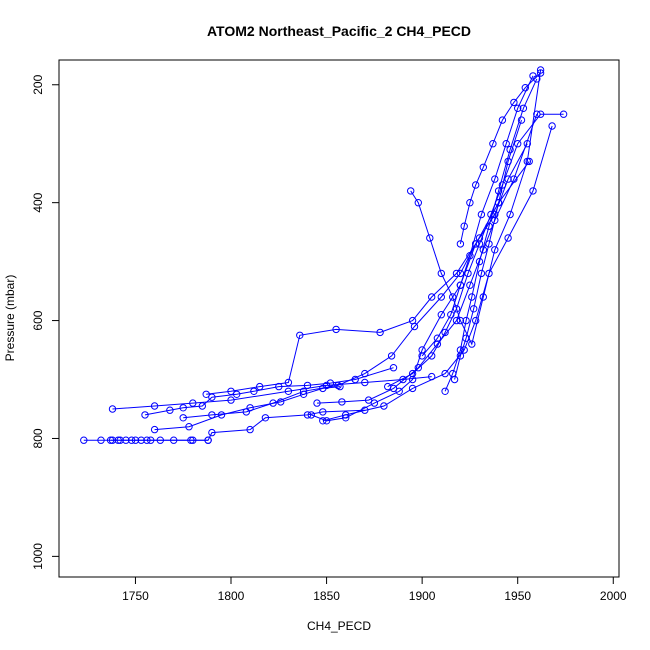 This screenshot has width=650, height=650. Describe the element at coordinates (135, 596) in the screenshot. I see `x-tick-label: 1750` at that location.